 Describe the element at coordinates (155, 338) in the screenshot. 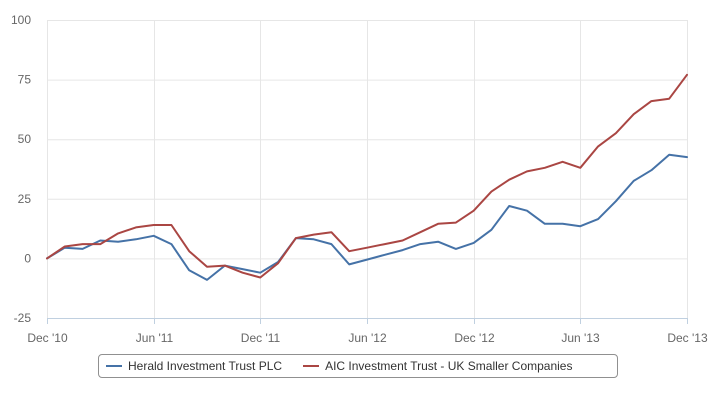

I see `x-tick-label: Jun '11` at that location.